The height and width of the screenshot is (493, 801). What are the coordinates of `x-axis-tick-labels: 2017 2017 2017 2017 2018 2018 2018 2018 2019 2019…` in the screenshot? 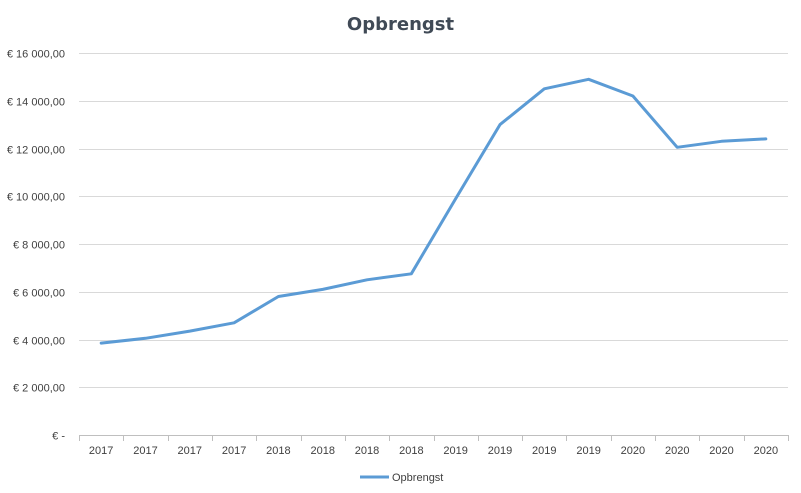 It's located at (433, 451).